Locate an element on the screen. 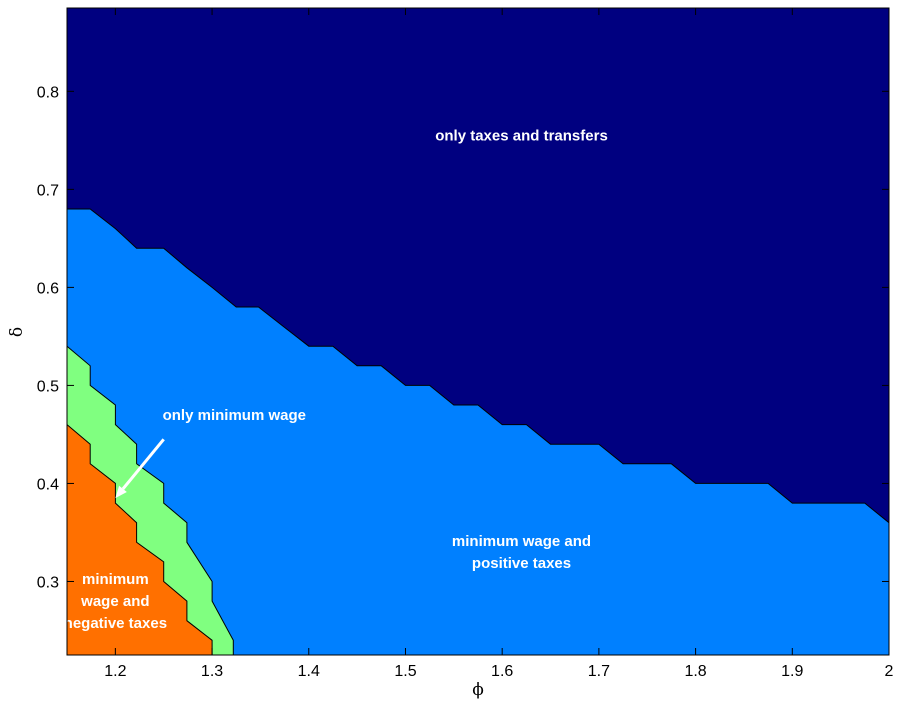 The image size is (897, 709). x-tick-label: 1.6 is located at coordinates (502, 671).